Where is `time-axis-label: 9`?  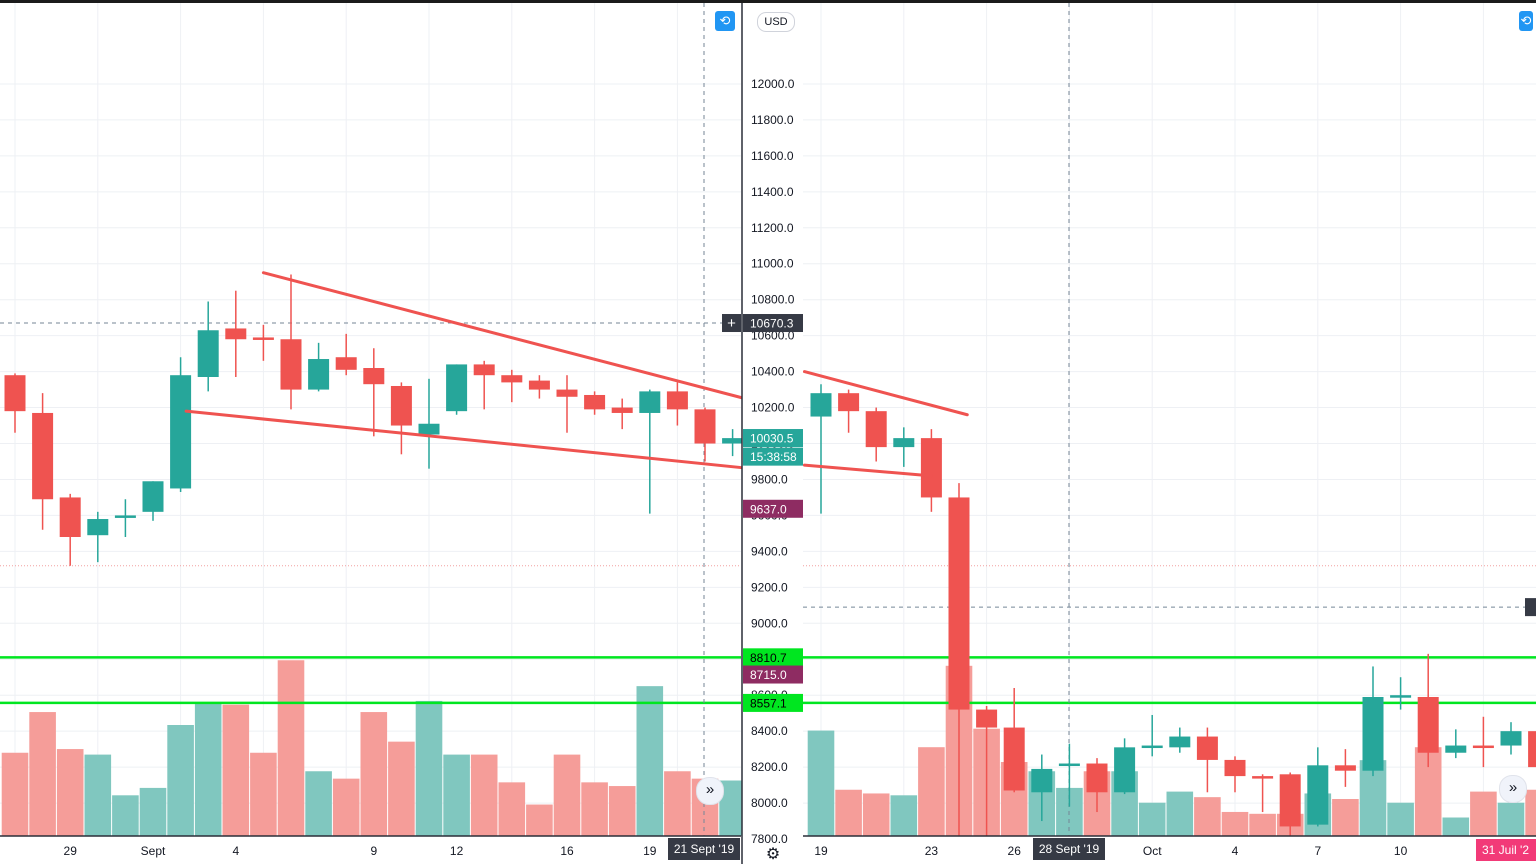 time-axis-label: 9 is located at coordinates (373, 851).